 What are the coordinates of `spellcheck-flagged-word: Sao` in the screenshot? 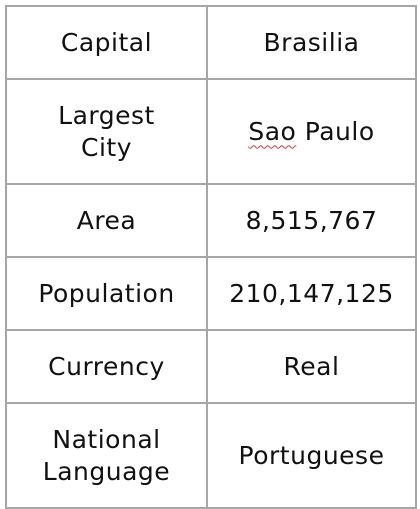 It's located at (272, 131).